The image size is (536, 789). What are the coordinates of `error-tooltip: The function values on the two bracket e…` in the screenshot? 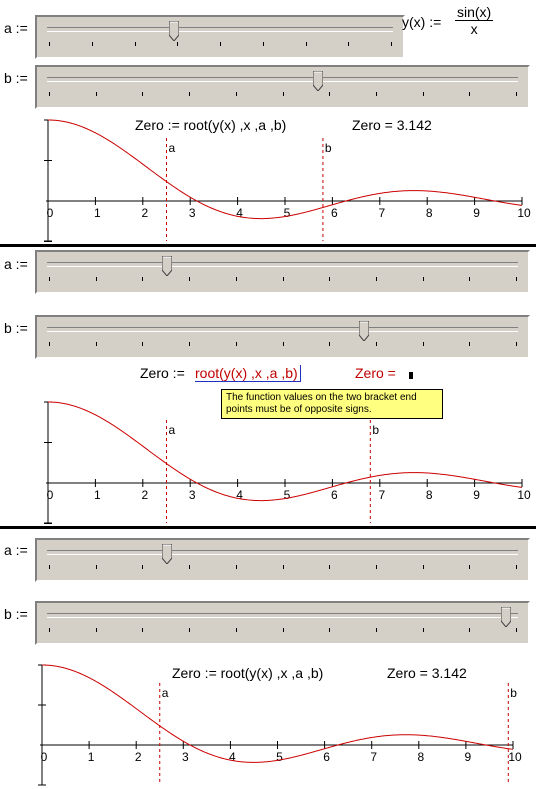 It's located at (332, 404).